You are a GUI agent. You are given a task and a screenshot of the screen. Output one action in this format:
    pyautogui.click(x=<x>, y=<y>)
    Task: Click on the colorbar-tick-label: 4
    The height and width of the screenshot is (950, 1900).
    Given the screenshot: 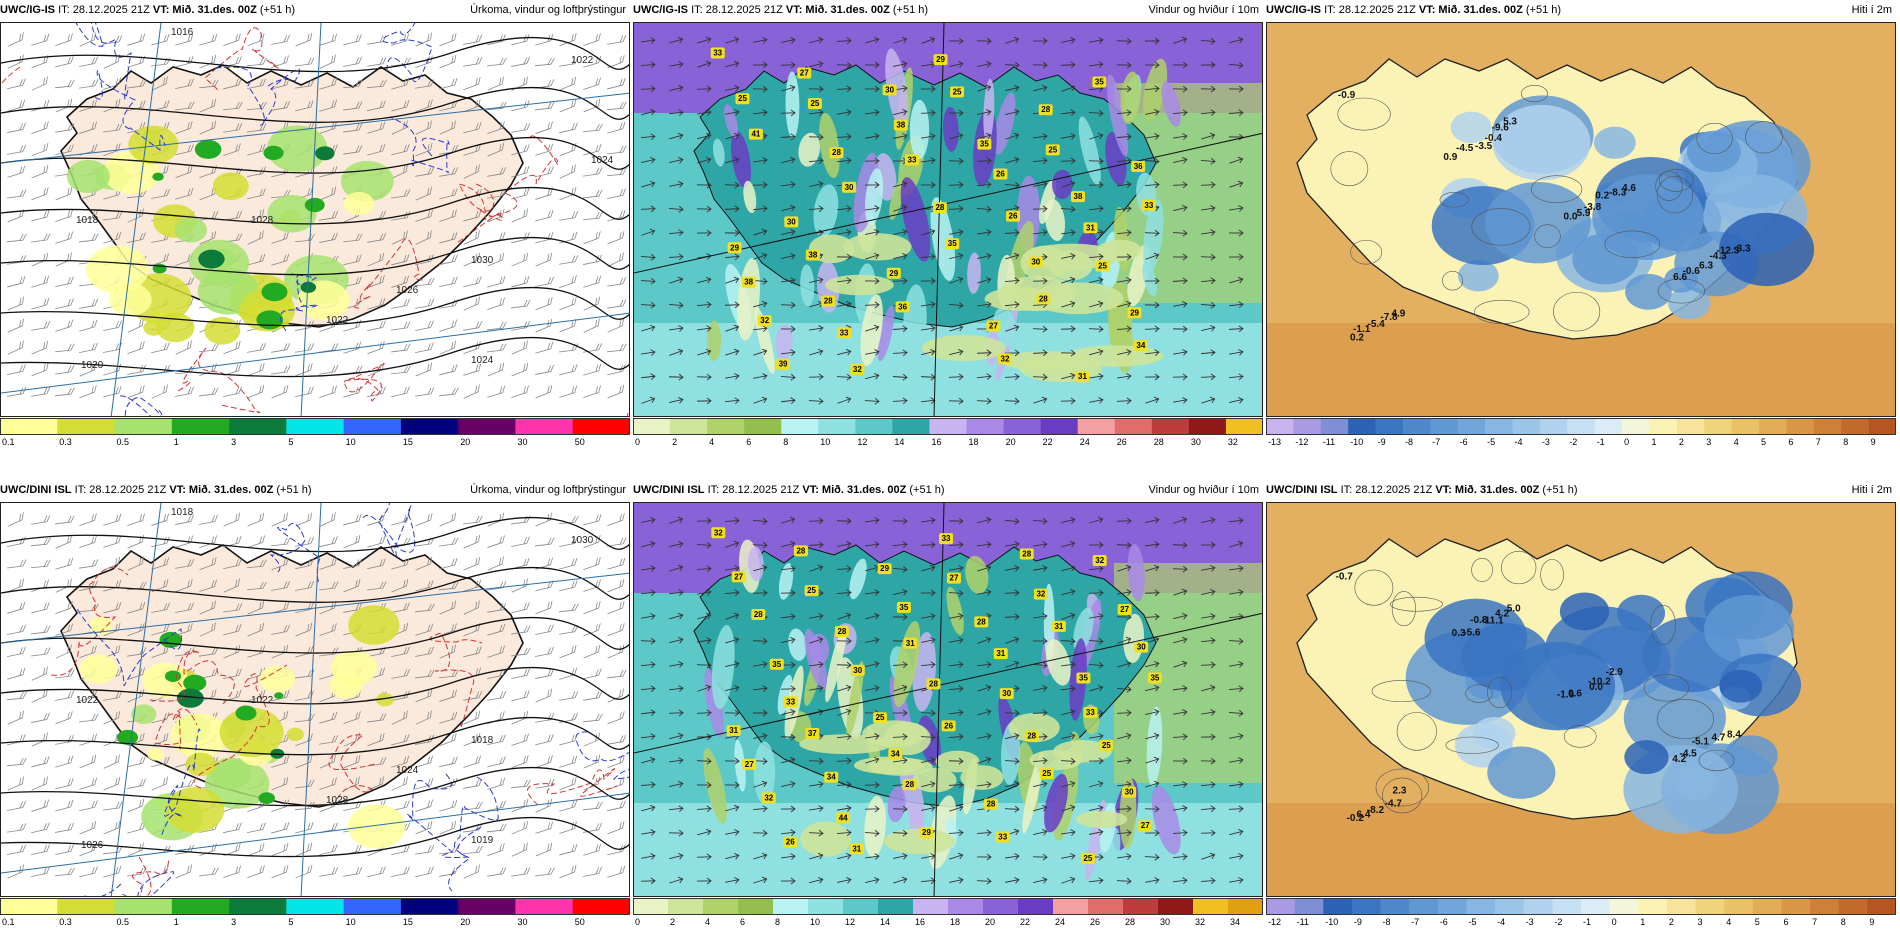 What is the action you would take?
    pyautogui.click(x=711, y=442)
    